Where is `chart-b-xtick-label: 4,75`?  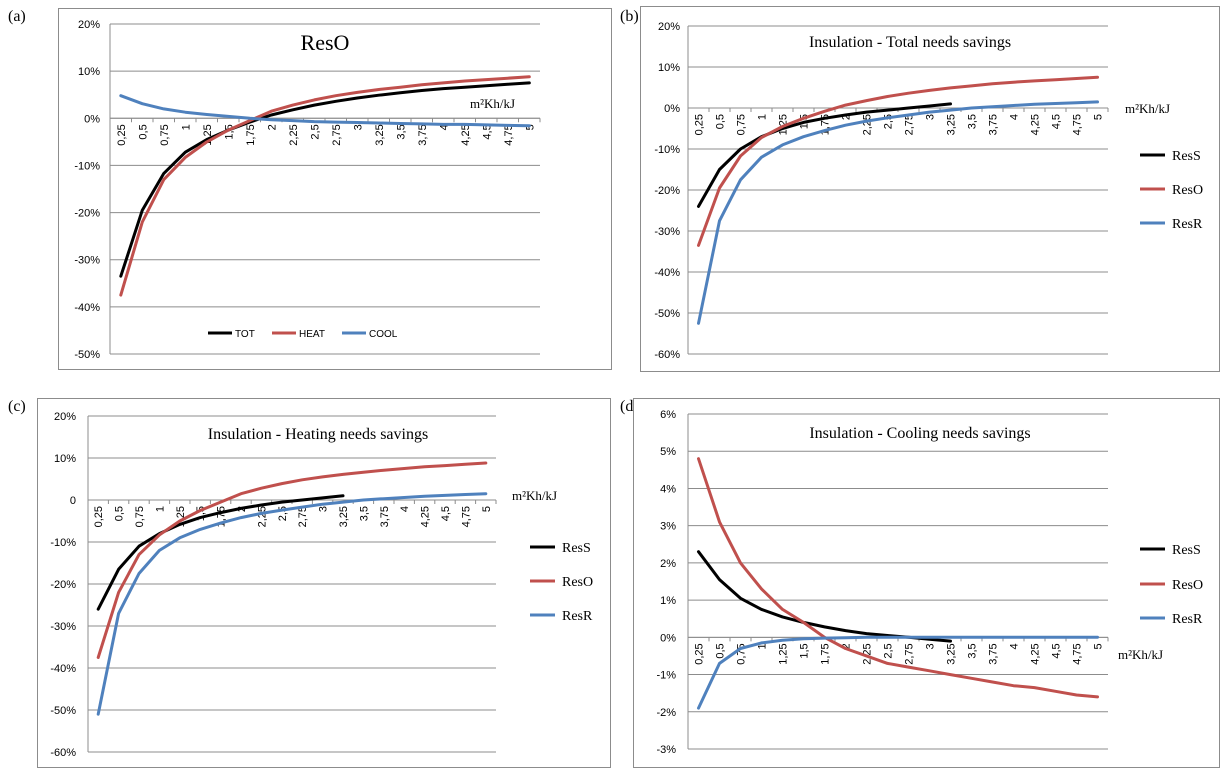 chart-b-xtick-label: 4,75 is located at coordinates (1078, 124).